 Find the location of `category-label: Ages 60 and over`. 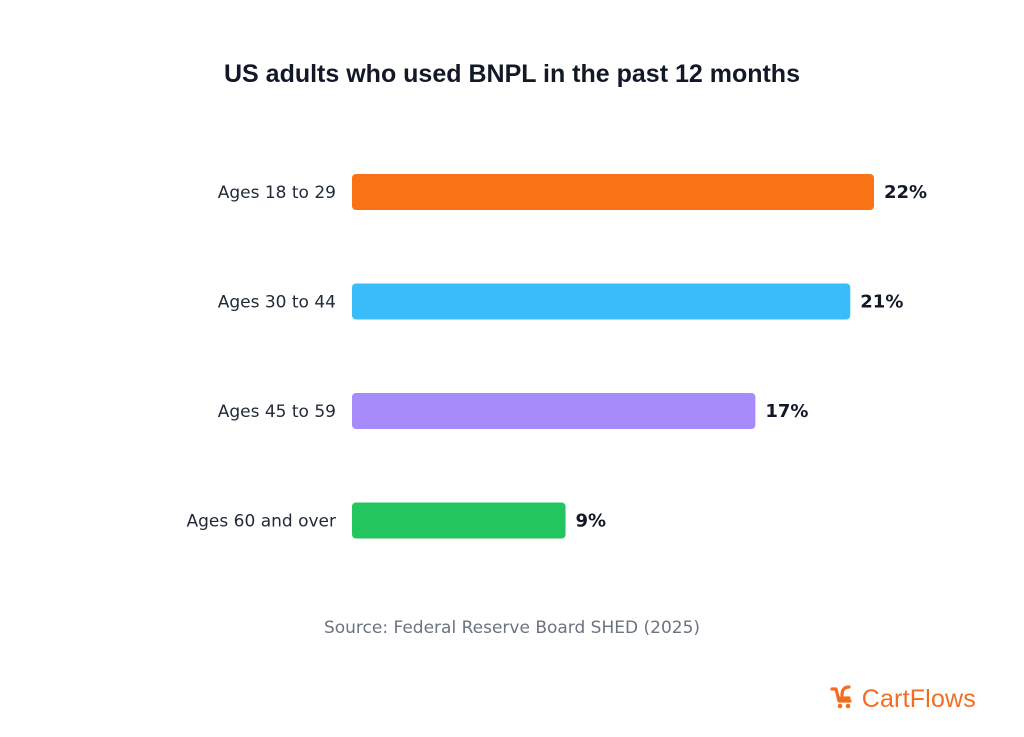

category-label: Ages 60 and over is located at coordinates (261, 522).